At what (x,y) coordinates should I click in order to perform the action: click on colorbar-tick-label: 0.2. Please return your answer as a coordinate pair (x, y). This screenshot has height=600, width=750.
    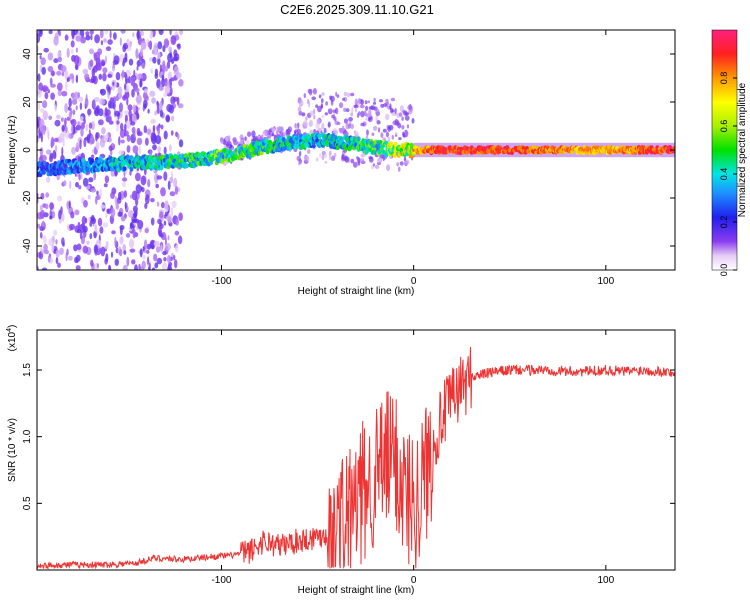
    Looking at the image, I should click on (724, 222).